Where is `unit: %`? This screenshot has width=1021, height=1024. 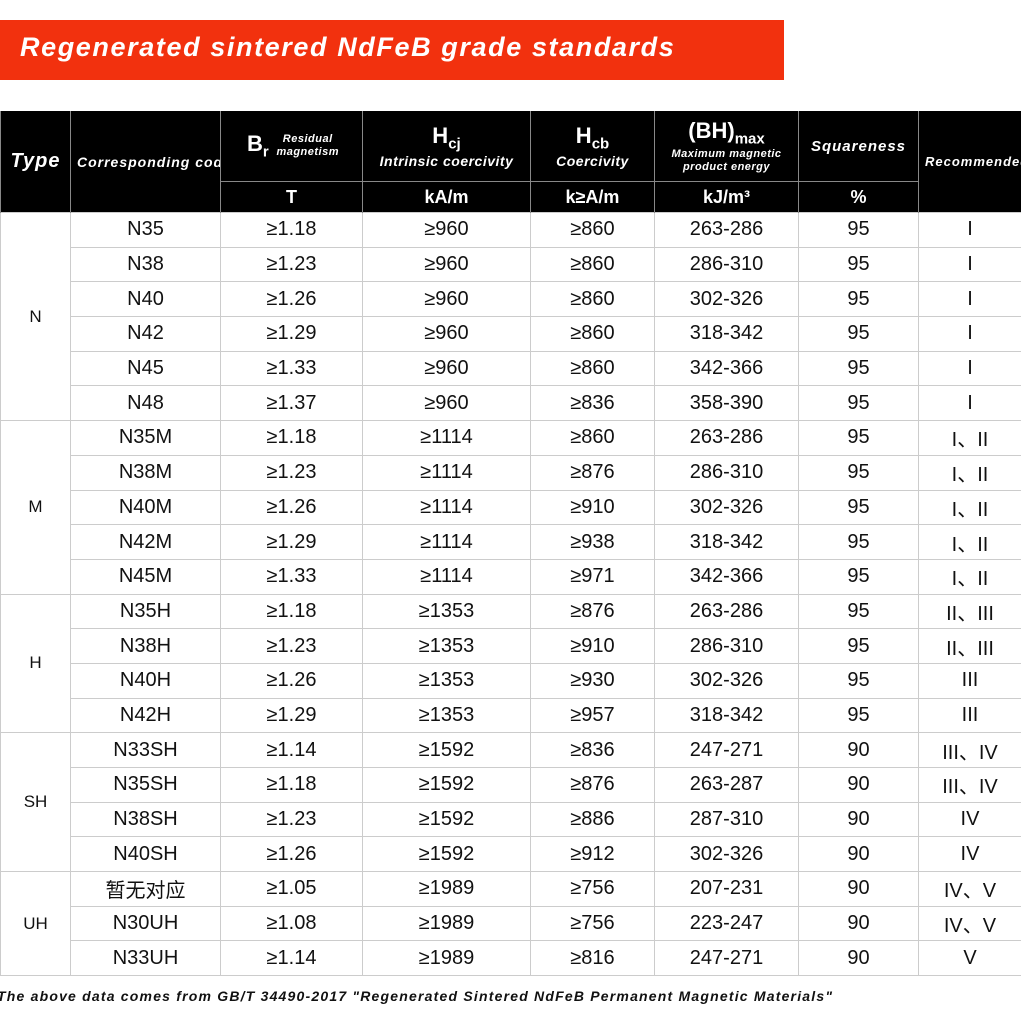
unit: % is located at coordinates (858, 197).